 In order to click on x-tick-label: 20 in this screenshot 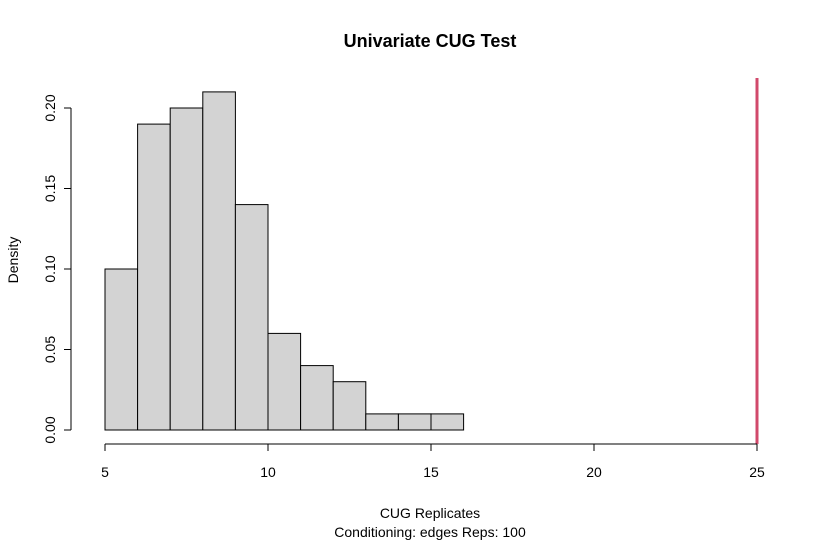, I will do `click(594, 472)`.